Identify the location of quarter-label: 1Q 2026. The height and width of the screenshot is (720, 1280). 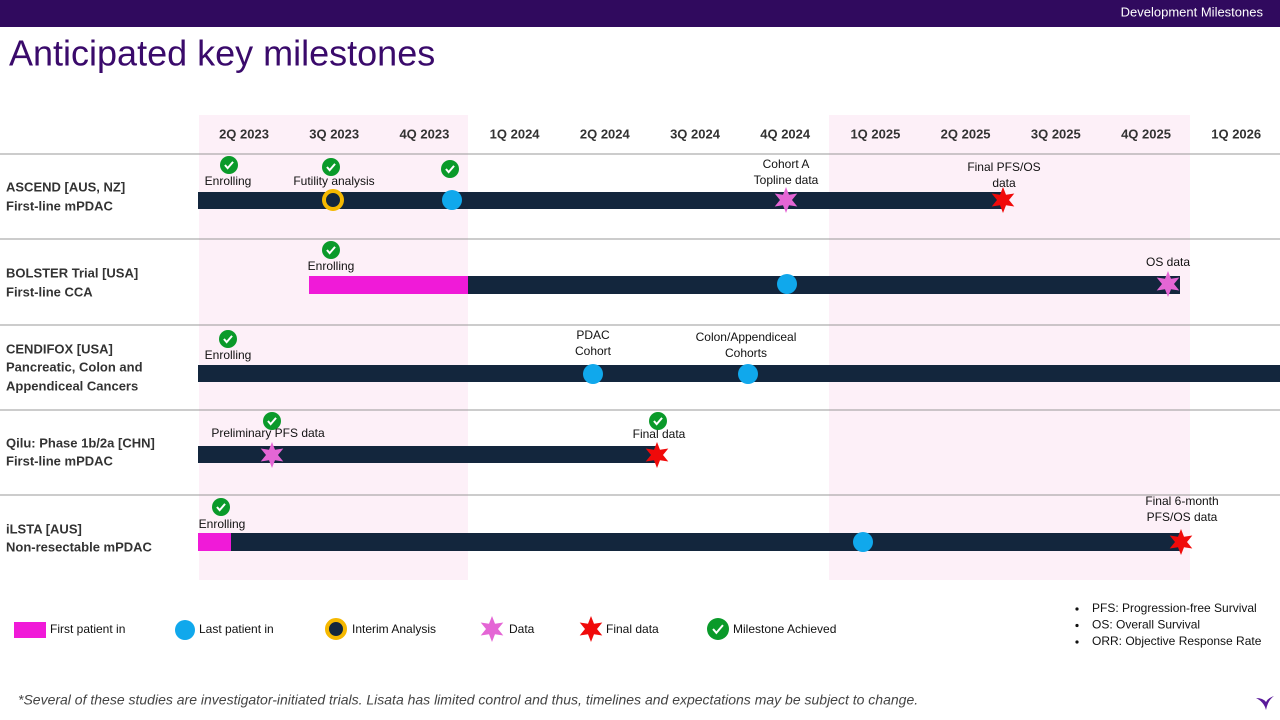
(1236, 133).